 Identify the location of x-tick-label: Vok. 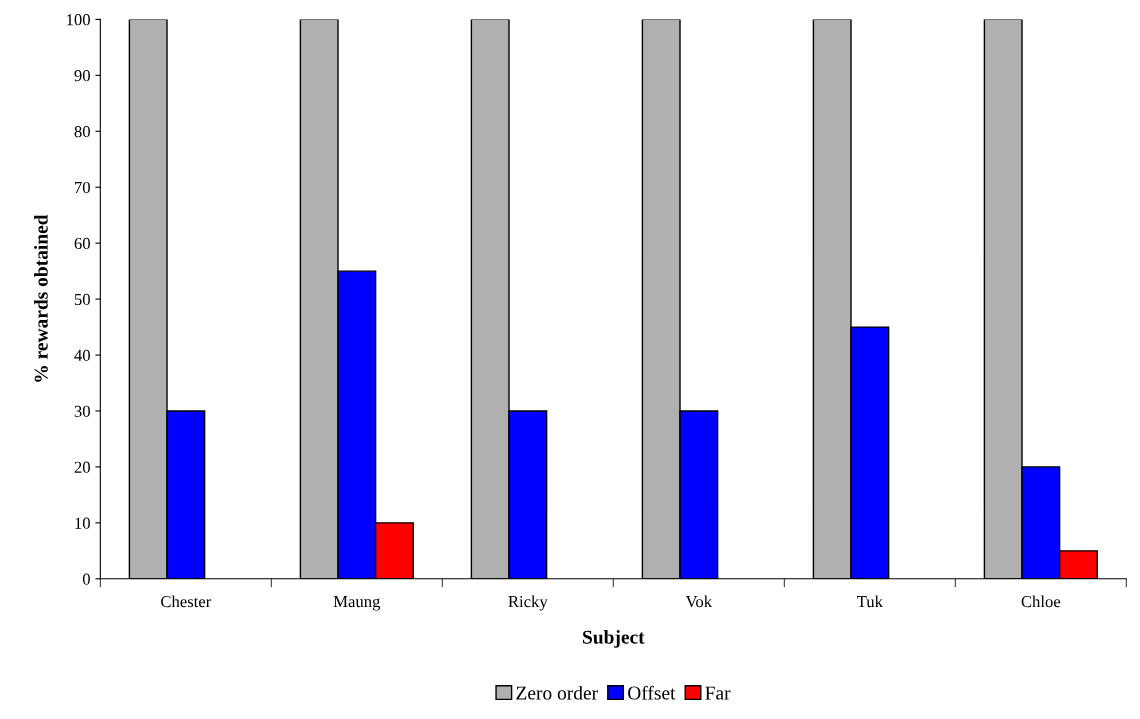
(699, 601).